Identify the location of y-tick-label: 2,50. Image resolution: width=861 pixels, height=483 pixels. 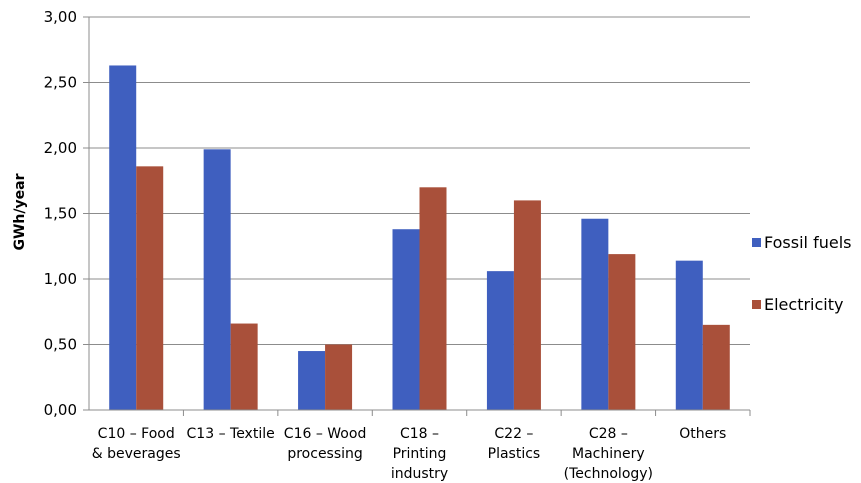
(60, 83).